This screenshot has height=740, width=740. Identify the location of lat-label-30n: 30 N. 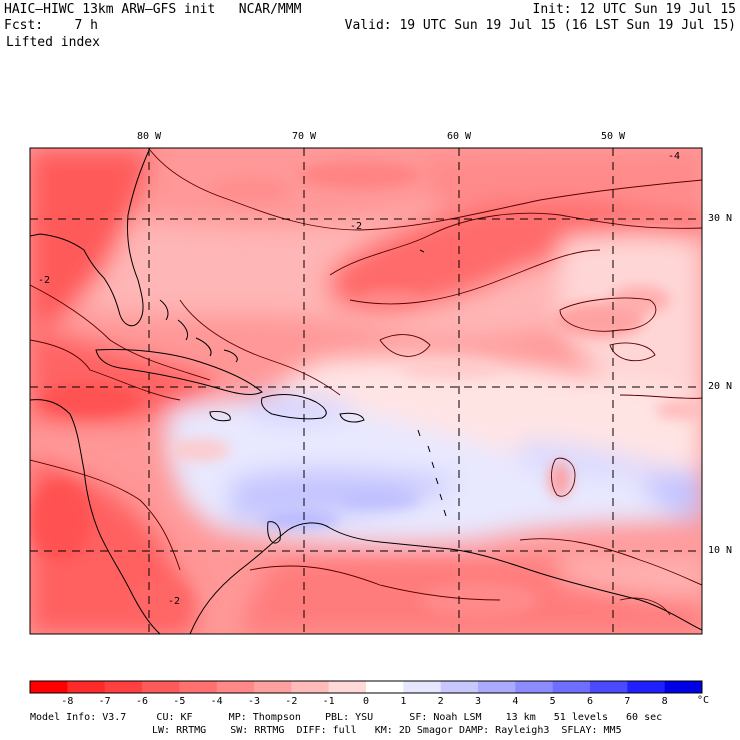
(720, 218).